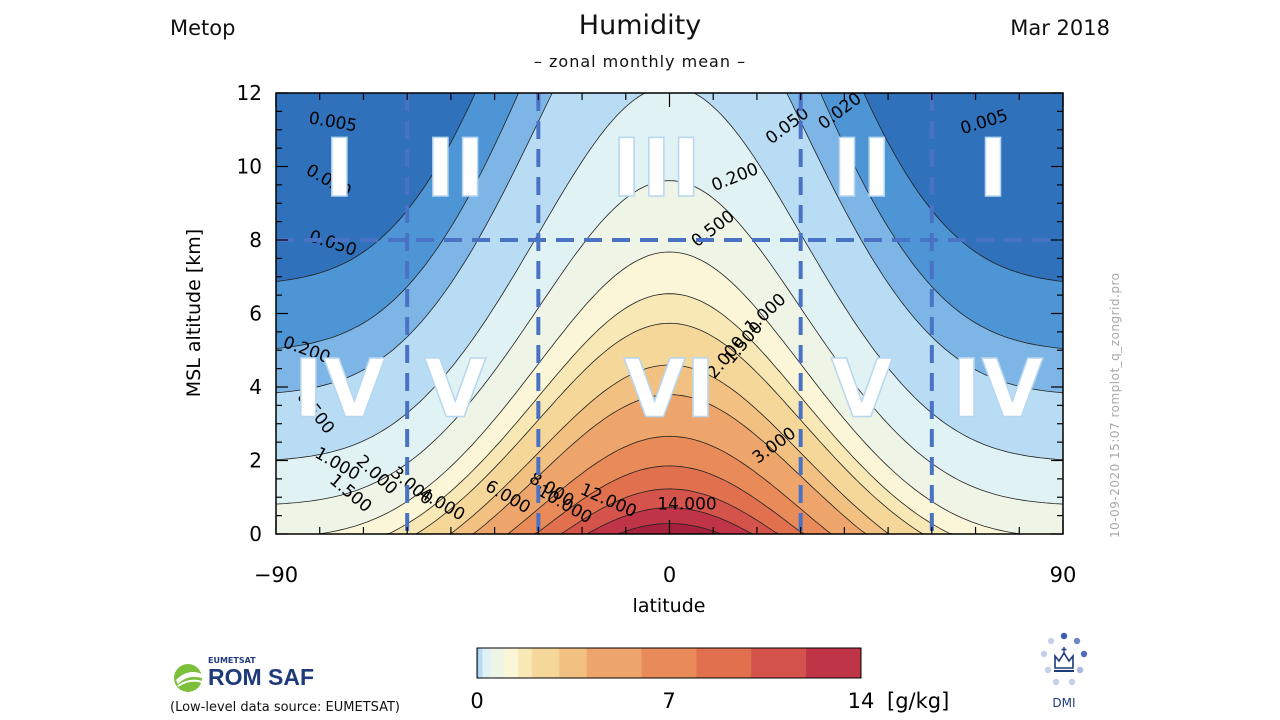 Image resolution: width=1280 pixels, height=720 pixels. I want to click on dmi-logo: DMI, so click(1064, 674).